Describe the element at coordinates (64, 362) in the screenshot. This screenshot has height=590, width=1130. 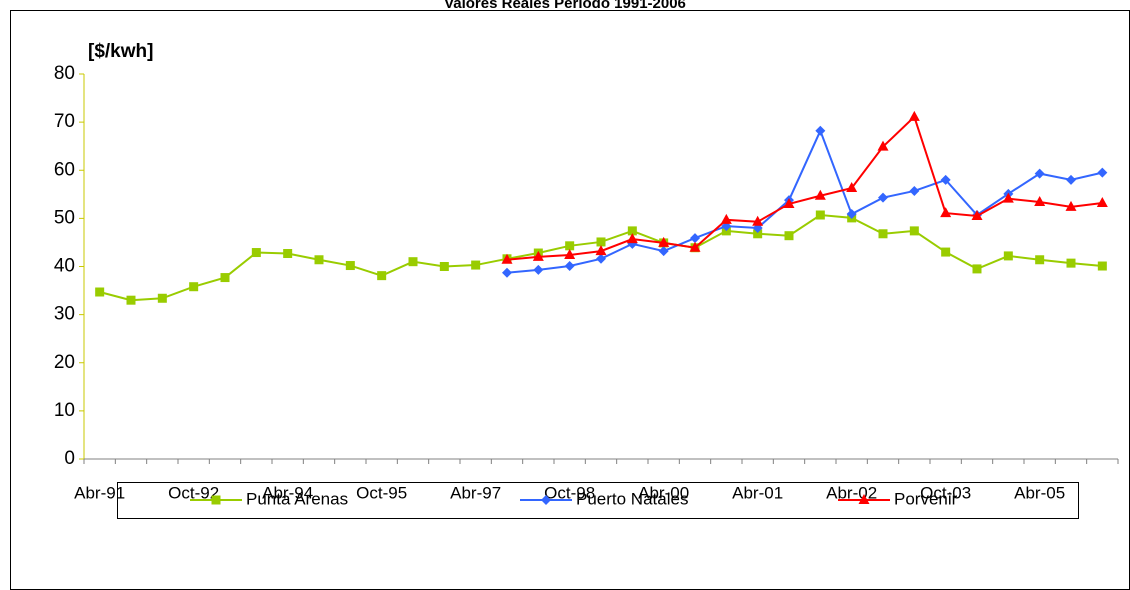
I see `y-tick-label: 20` at that location.